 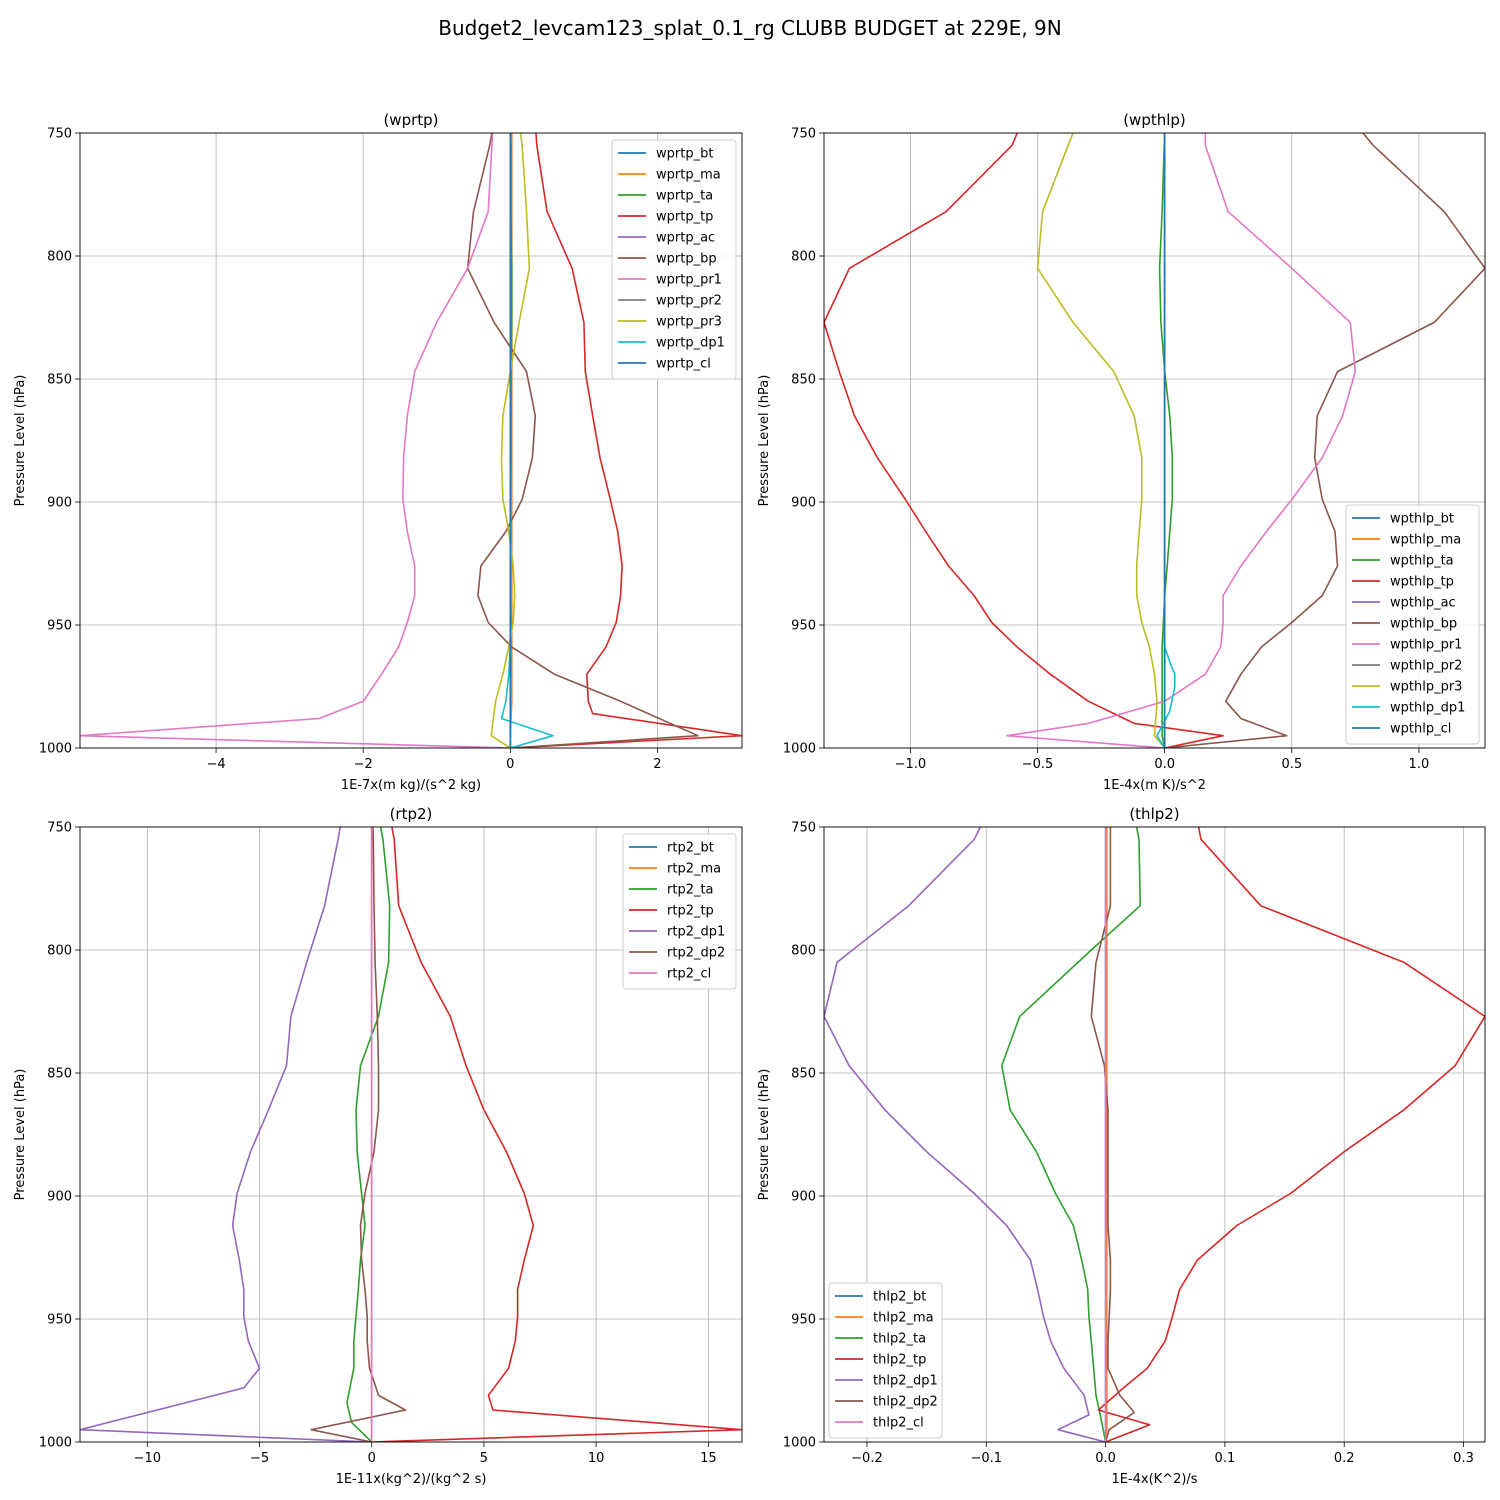 What do you see at coordinates (510, 764) in the screenshot?
I see `x-tick-label: 0` at bounding box center [510, 764].